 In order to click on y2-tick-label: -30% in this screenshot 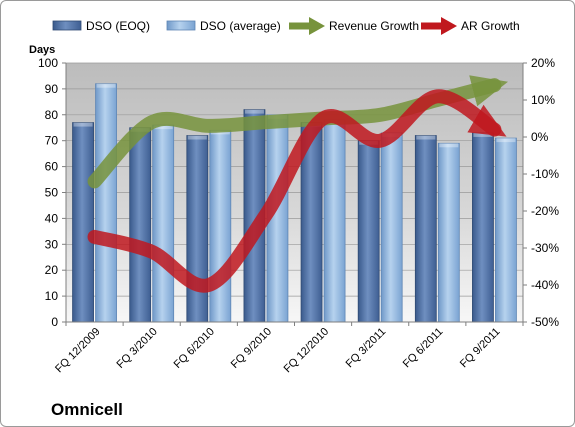, I will do `click(545, 248)`.